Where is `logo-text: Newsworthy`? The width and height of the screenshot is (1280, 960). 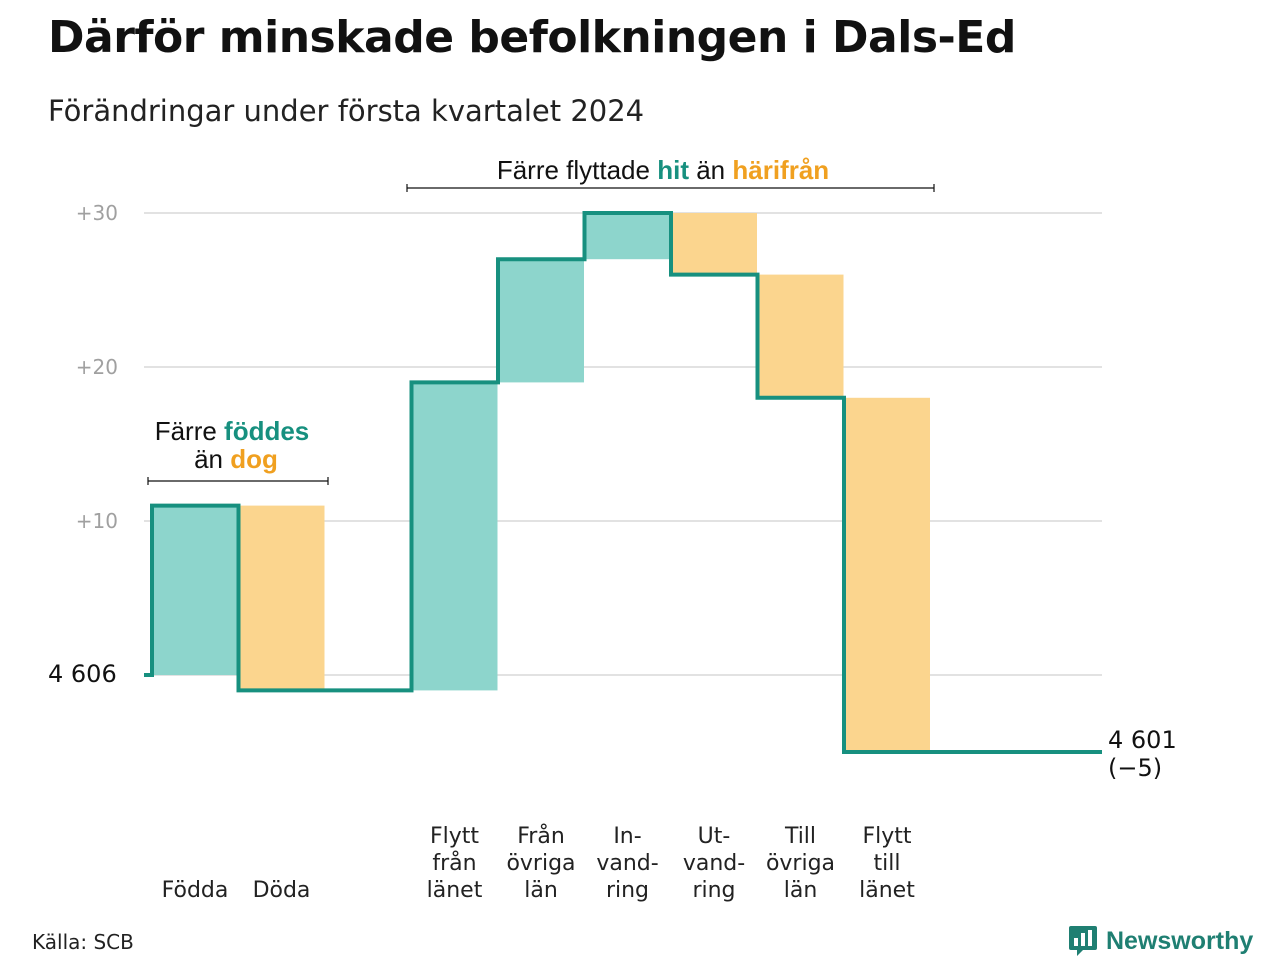
logo-text: Newsworthy is located at coordinates (1180, 940).